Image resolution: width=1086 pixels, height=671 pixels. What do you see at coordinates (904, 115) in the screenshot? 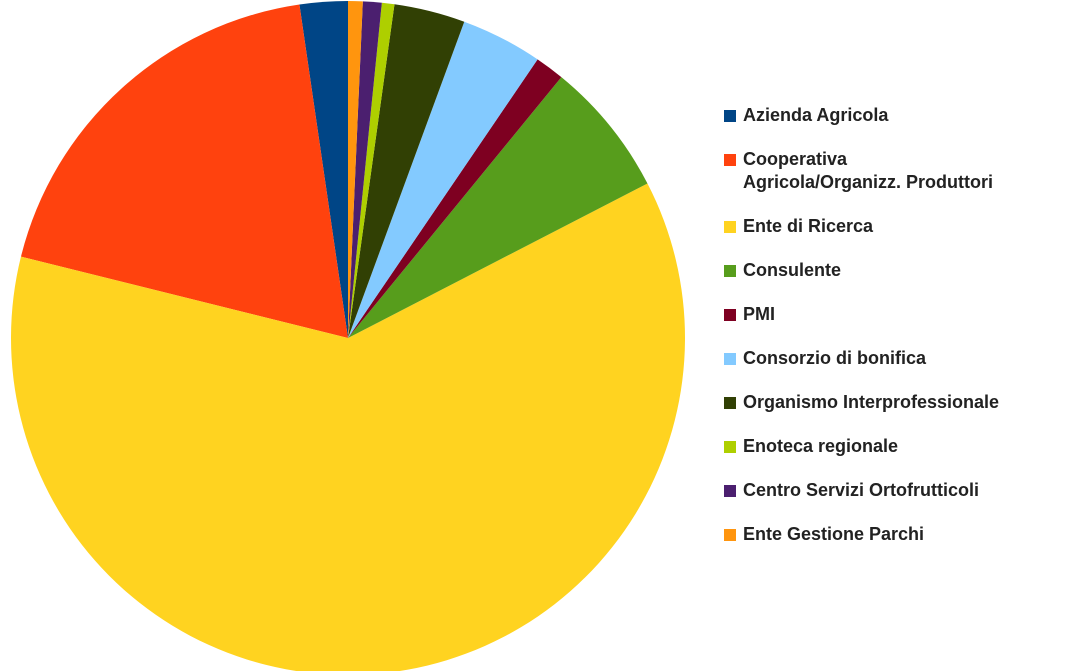
I see `legend-item: Azienda Agricola` at bounding box center [904, 115].